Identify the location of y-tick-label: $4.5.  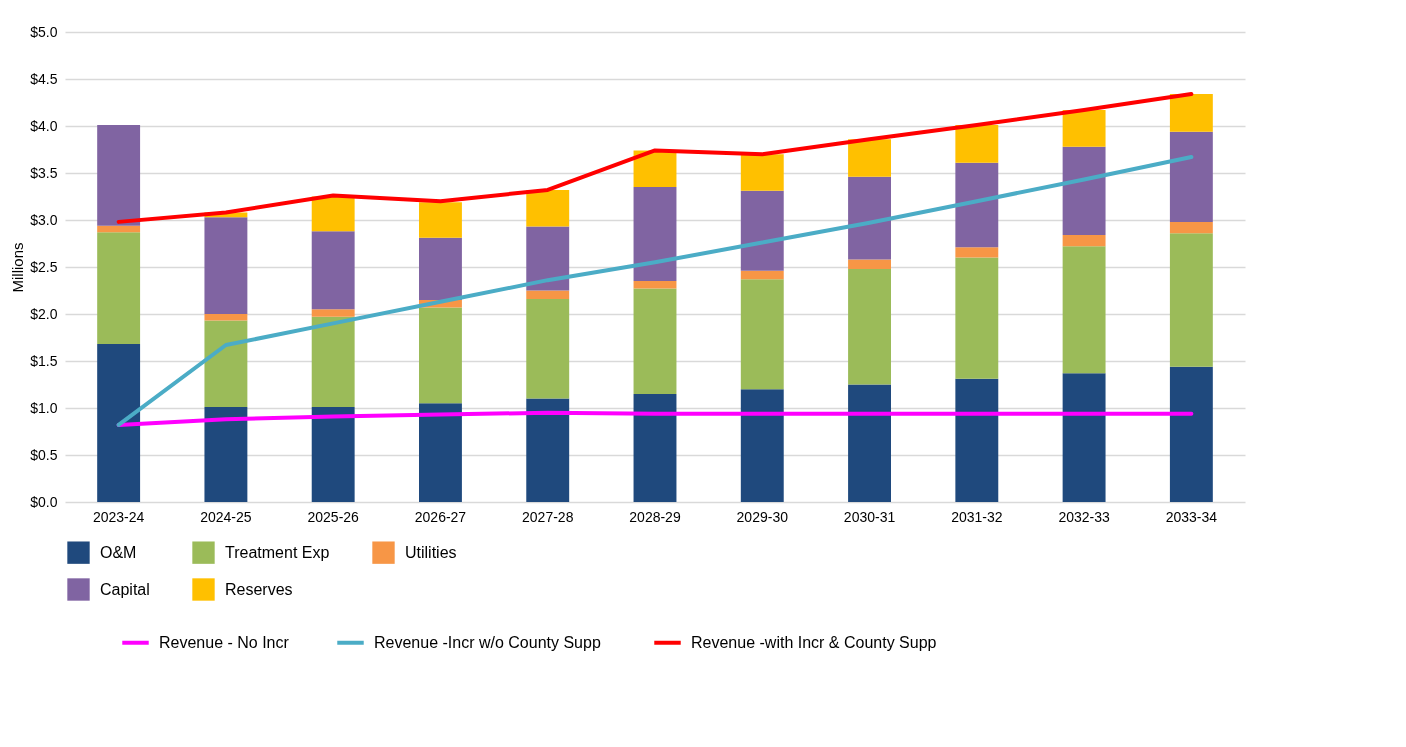
(44, 78).